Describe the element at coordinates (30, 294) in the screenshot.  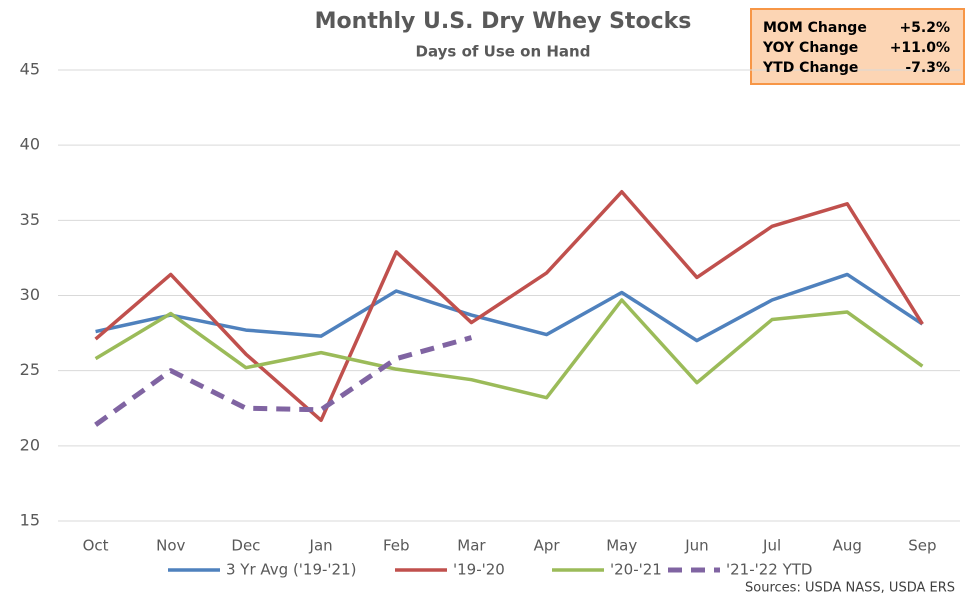
I see `y-tick-label: 30` at that location.